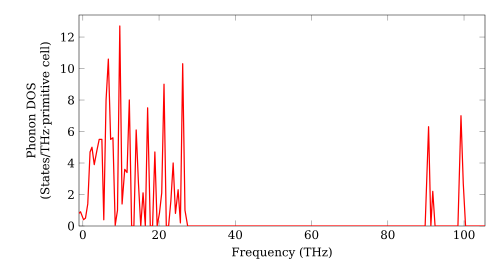 This screenshot has height=280, width=500. What do you see at coordinates (39, 120) in the screenshot?
I see `y-axis-title: Phonon DOS (States/THz·primitive cell)` at bounding box center [39, 120].